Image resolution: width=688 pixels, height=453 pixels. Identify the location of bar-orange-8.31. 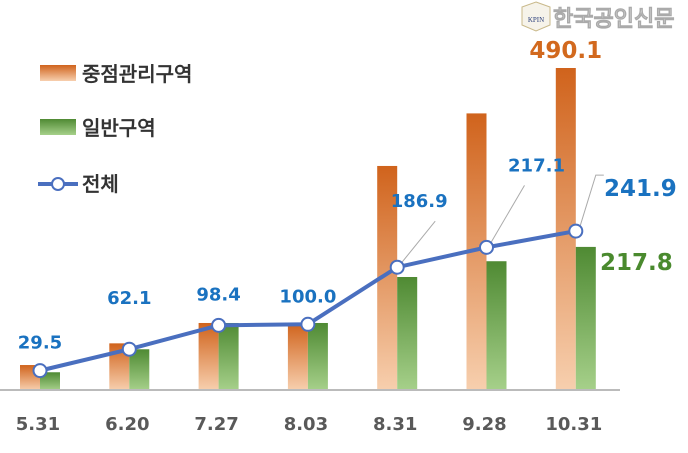
(387, 277).